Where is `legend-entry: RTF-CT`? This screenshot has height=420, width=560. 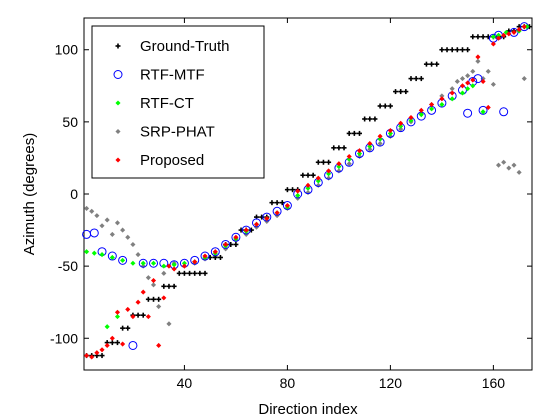
legend-entry: RTF-CT is located at coordinates (167, 103).